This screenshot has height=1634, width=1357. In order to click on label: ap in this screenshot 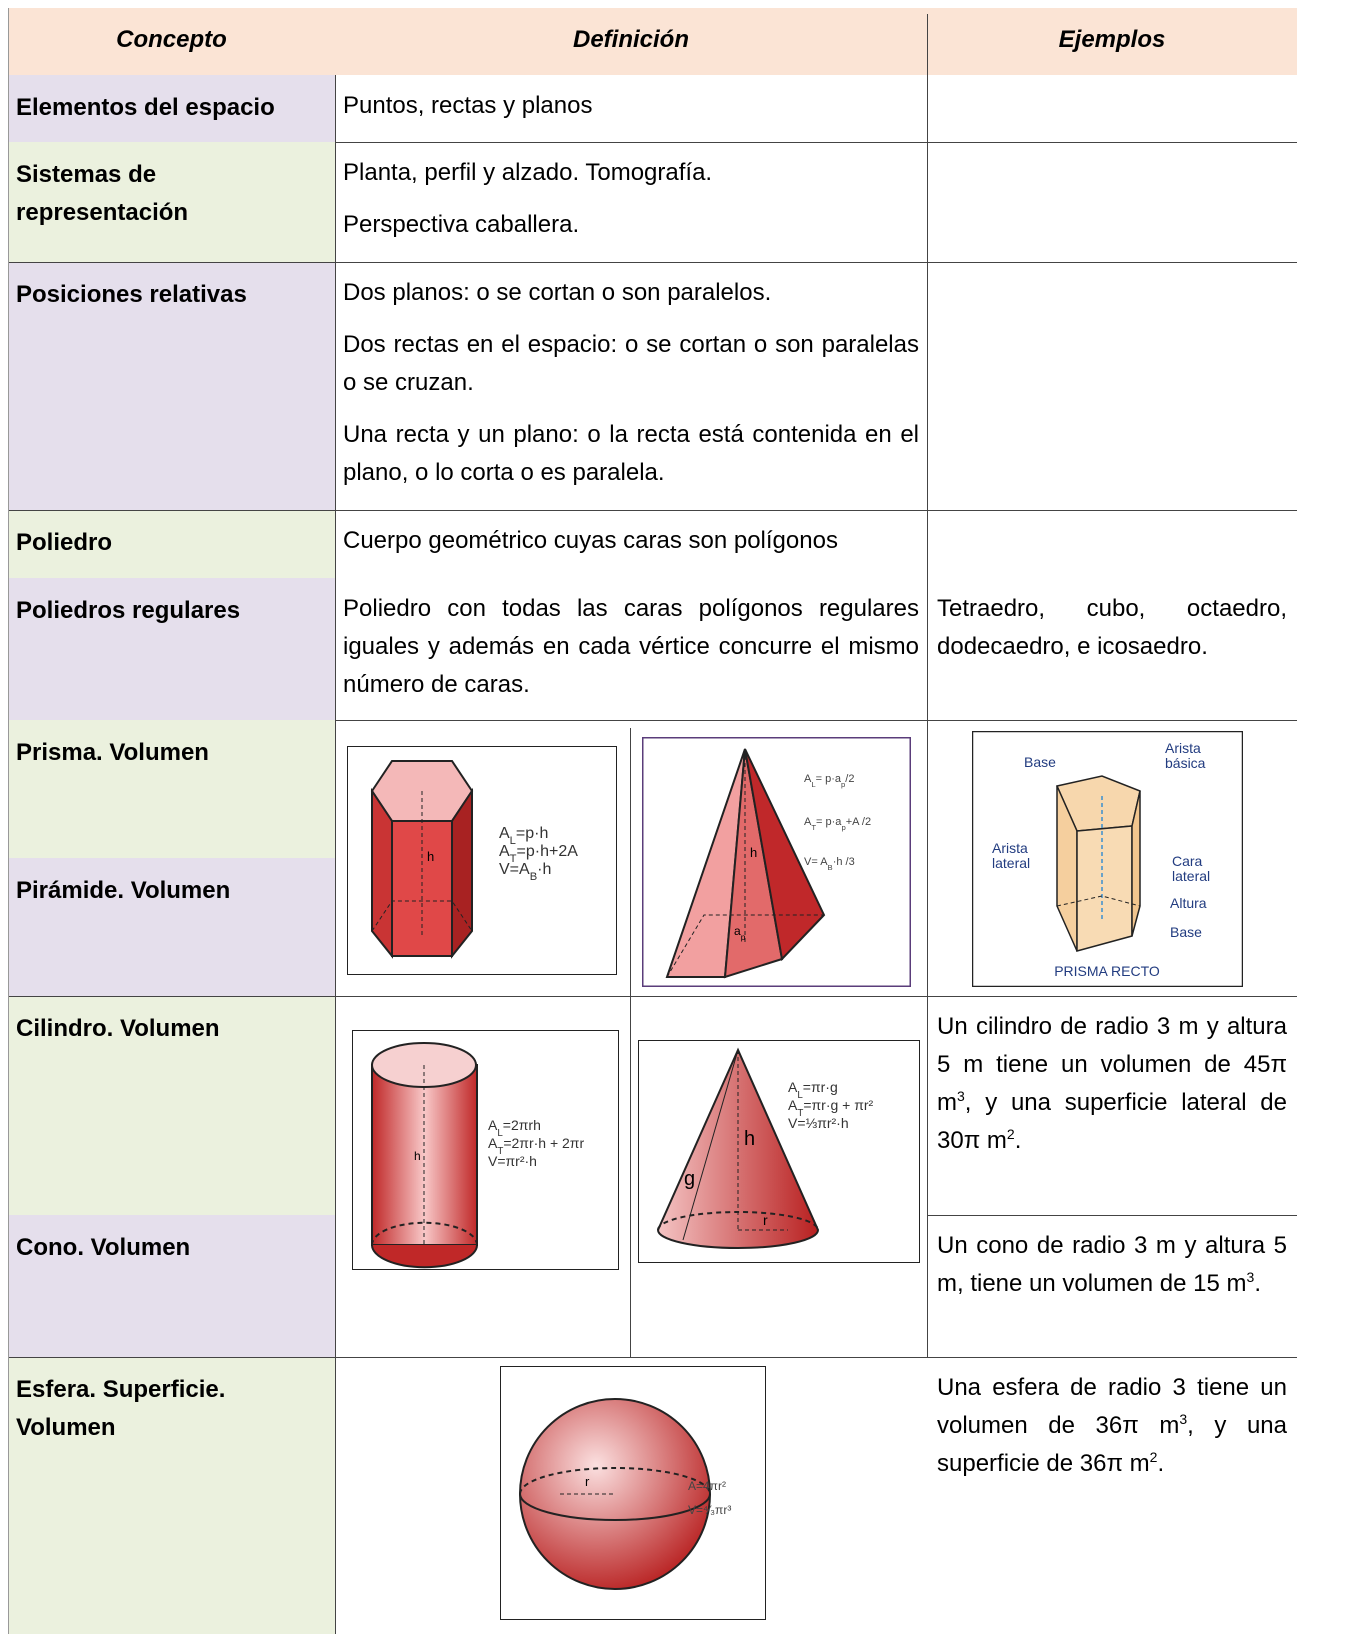, I will do `click(740, 933)`.